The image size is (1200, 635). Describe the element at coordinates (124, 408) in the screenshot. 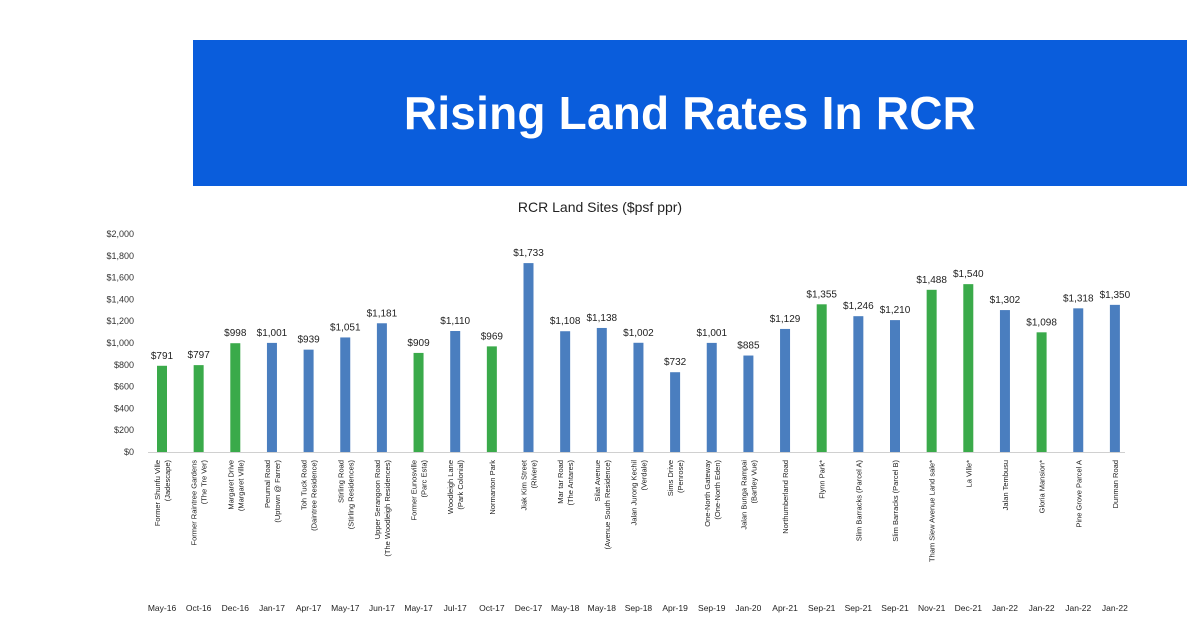

I see `y-tick-label: $400` at that location.